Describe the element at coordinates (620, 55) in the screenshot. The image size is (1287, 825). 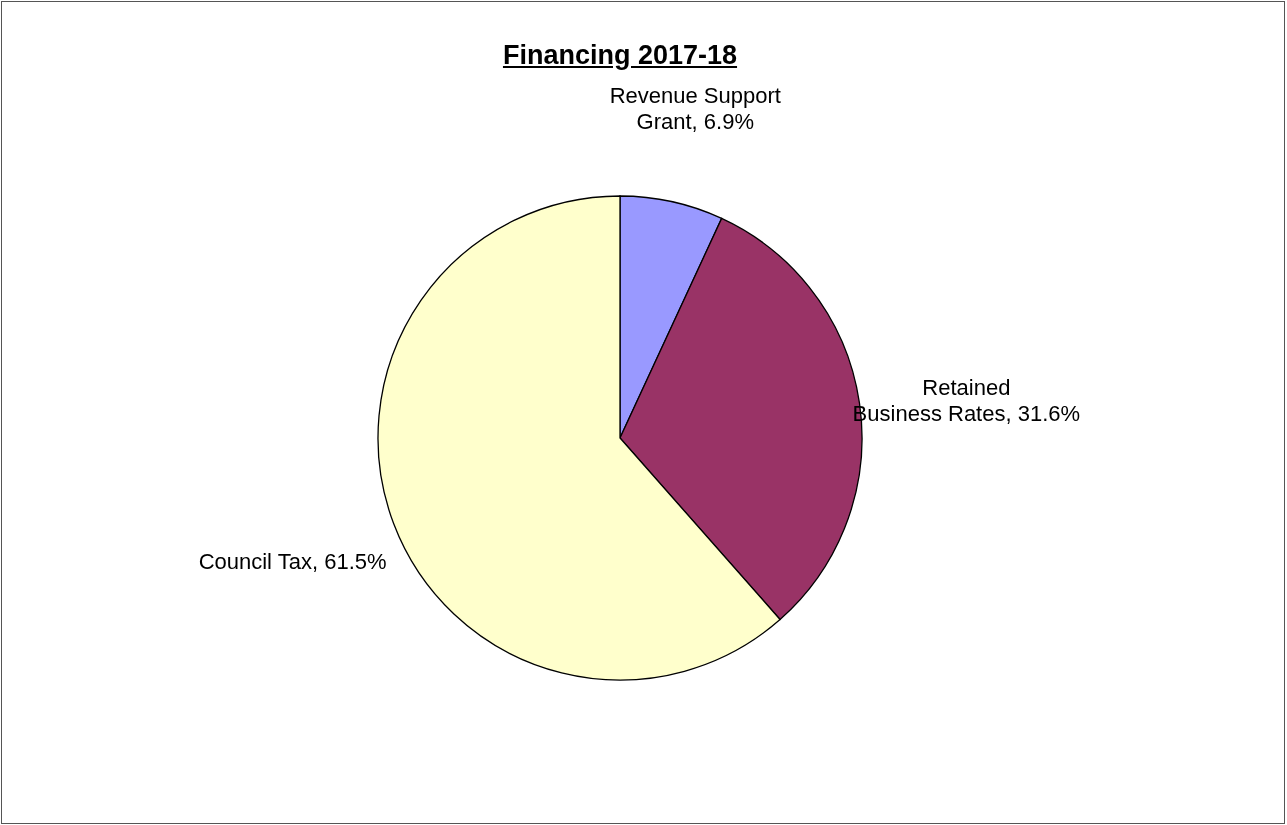
I see `chart-title: Financing 2017-18` at that location.